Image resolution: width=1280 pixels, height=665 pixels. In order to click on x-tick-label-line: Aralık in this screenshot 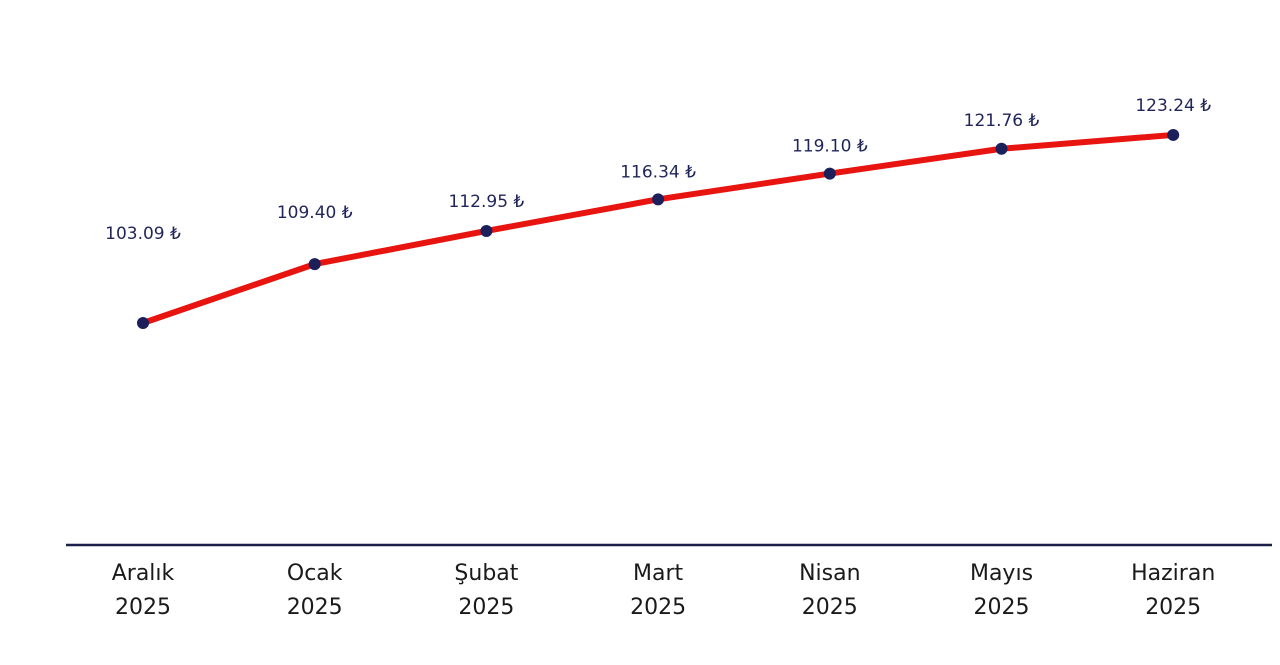, I will do `click(143, 573)`.